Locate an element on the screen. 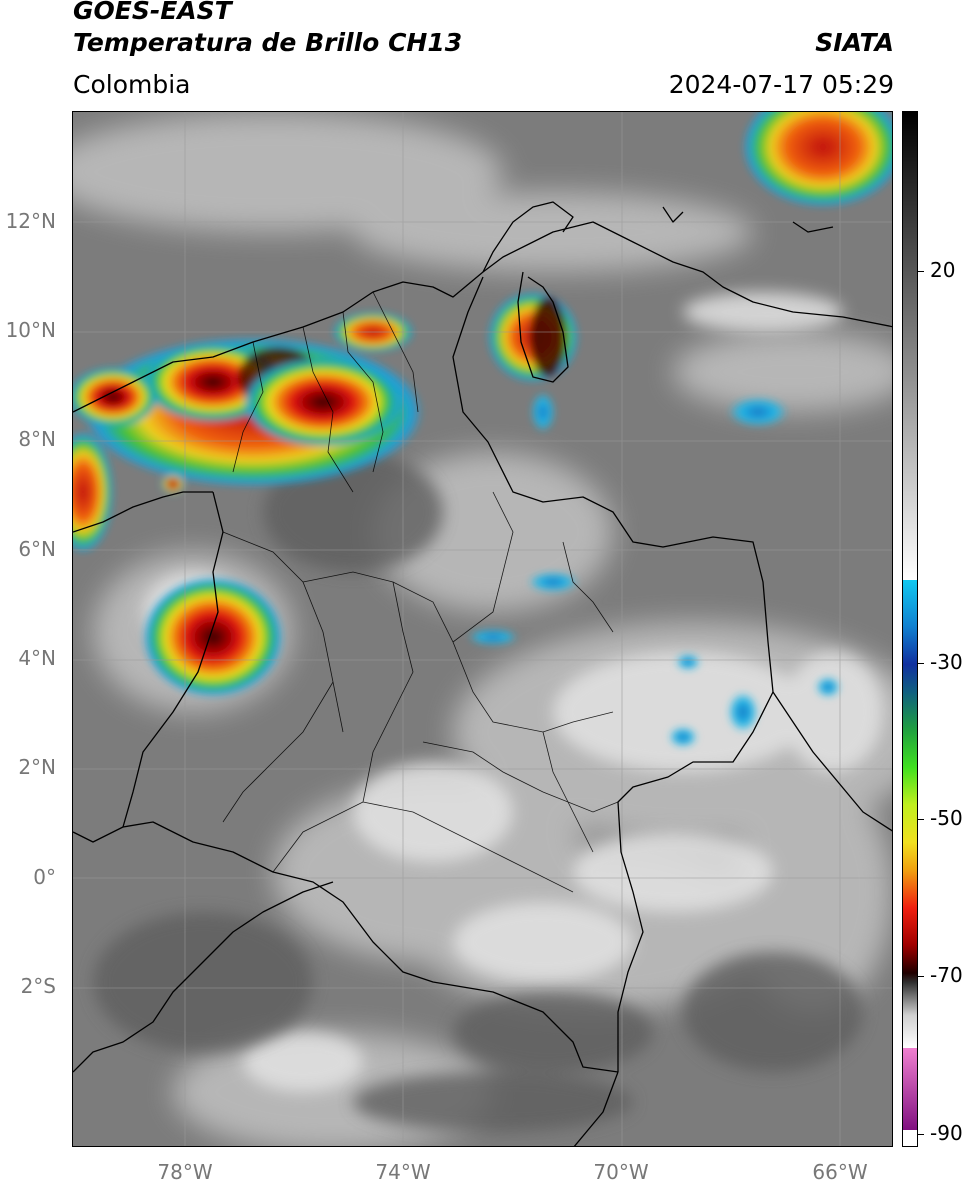 This screenshot has width=966, height=1190. lat-label-4n: 4°N is located at coordinates (37, 658).